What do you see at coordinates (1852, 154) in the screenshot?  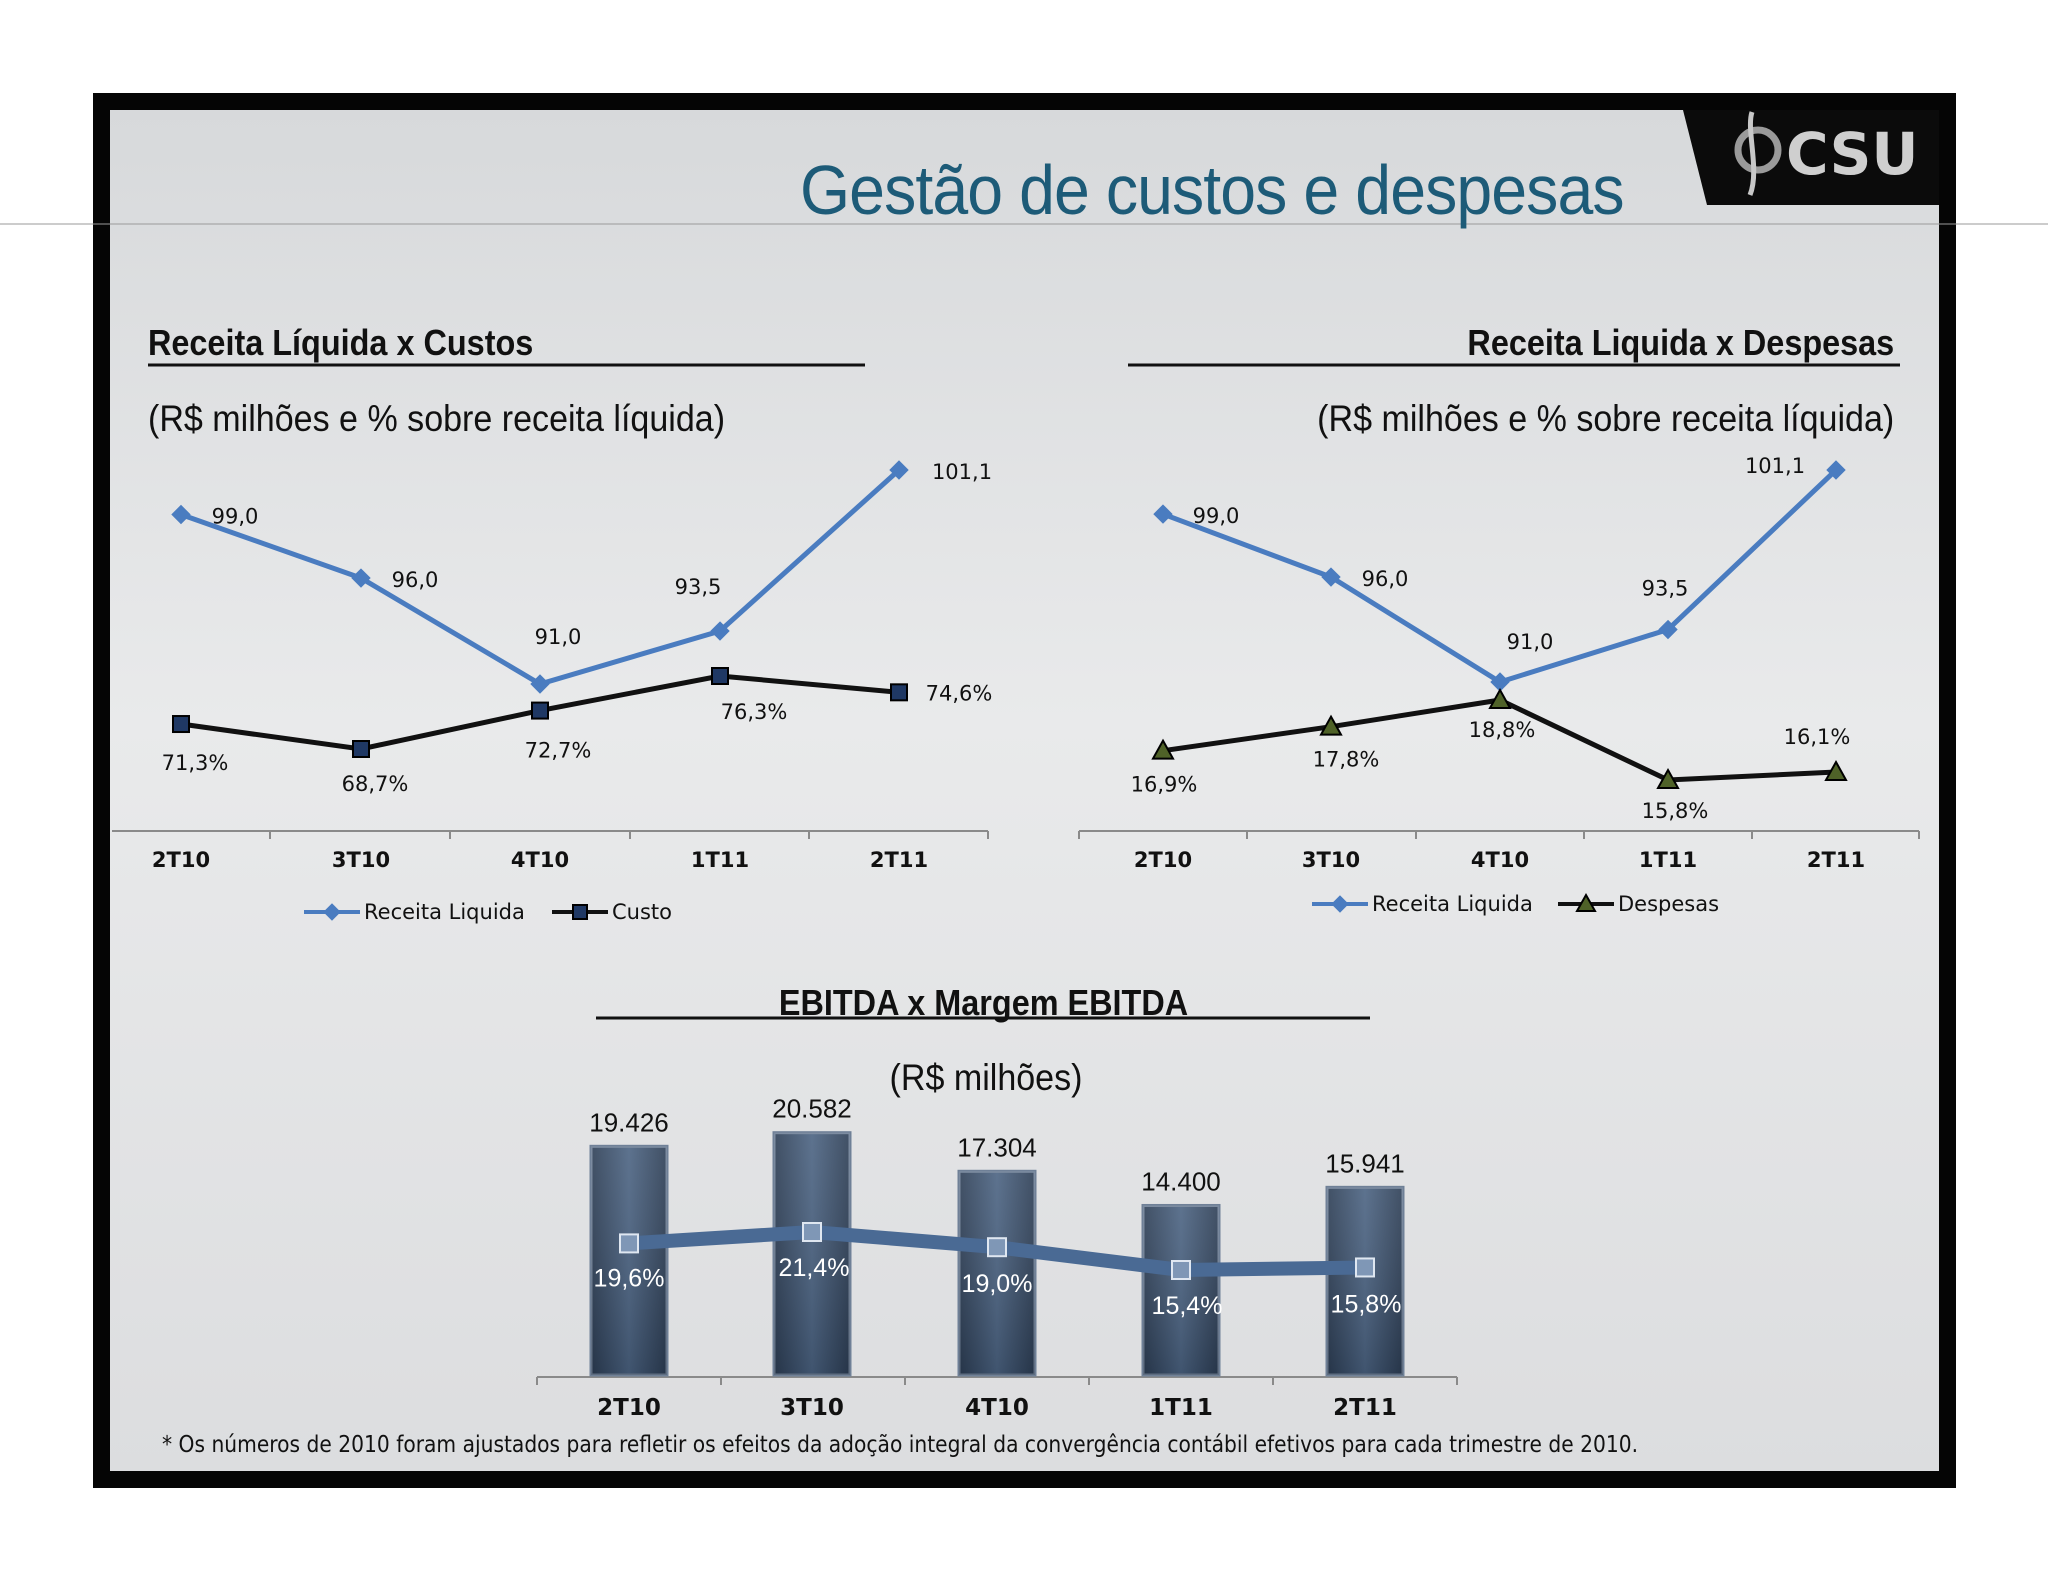 I see `logo-text: CSU` at bounding box center [1852, 154].